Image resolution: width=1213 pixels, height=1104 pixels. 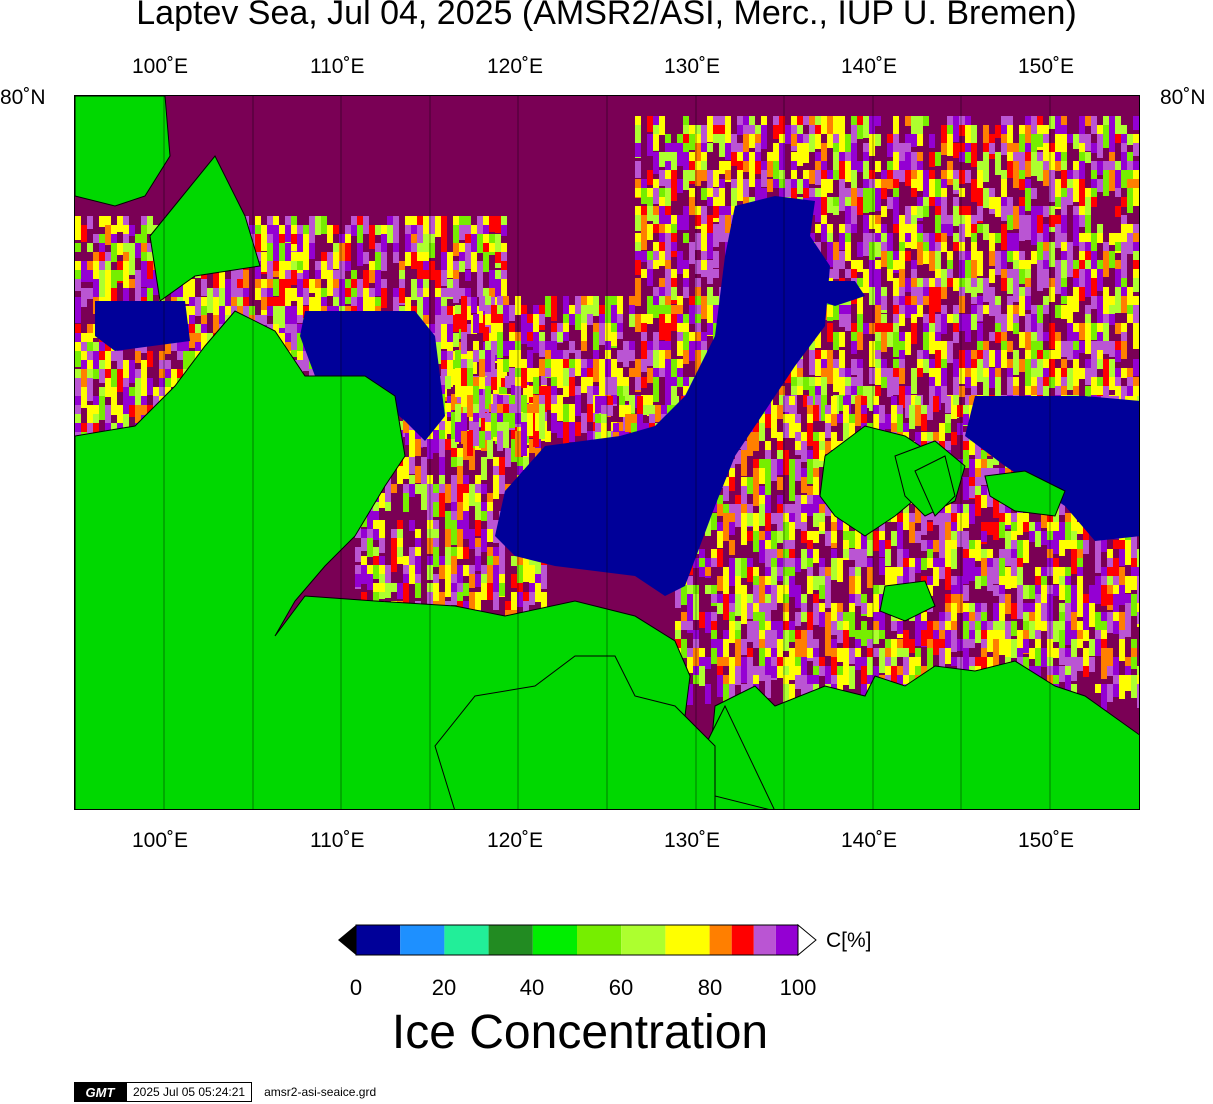 What do you see at coordinates (849, 940) in the screenshot?
I see `colorbar-unit: C[%]` at bounding box center [849, 940].